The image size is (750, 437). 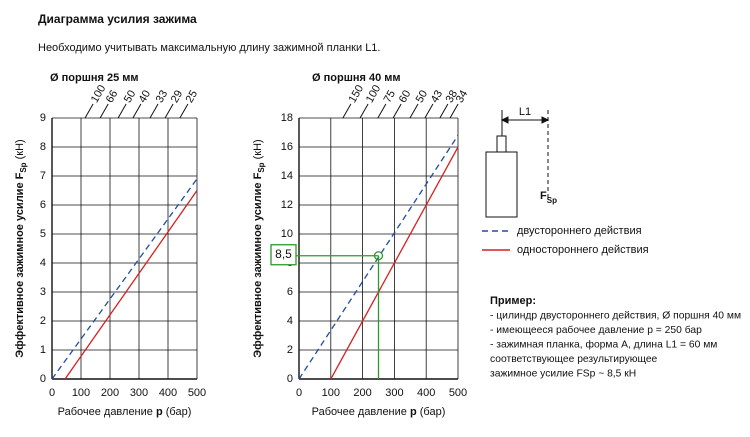 What do you see at coordinates (112, 96) in the screenshot?
I see `top-tick-label: 66` at bounding box center [112, 96].